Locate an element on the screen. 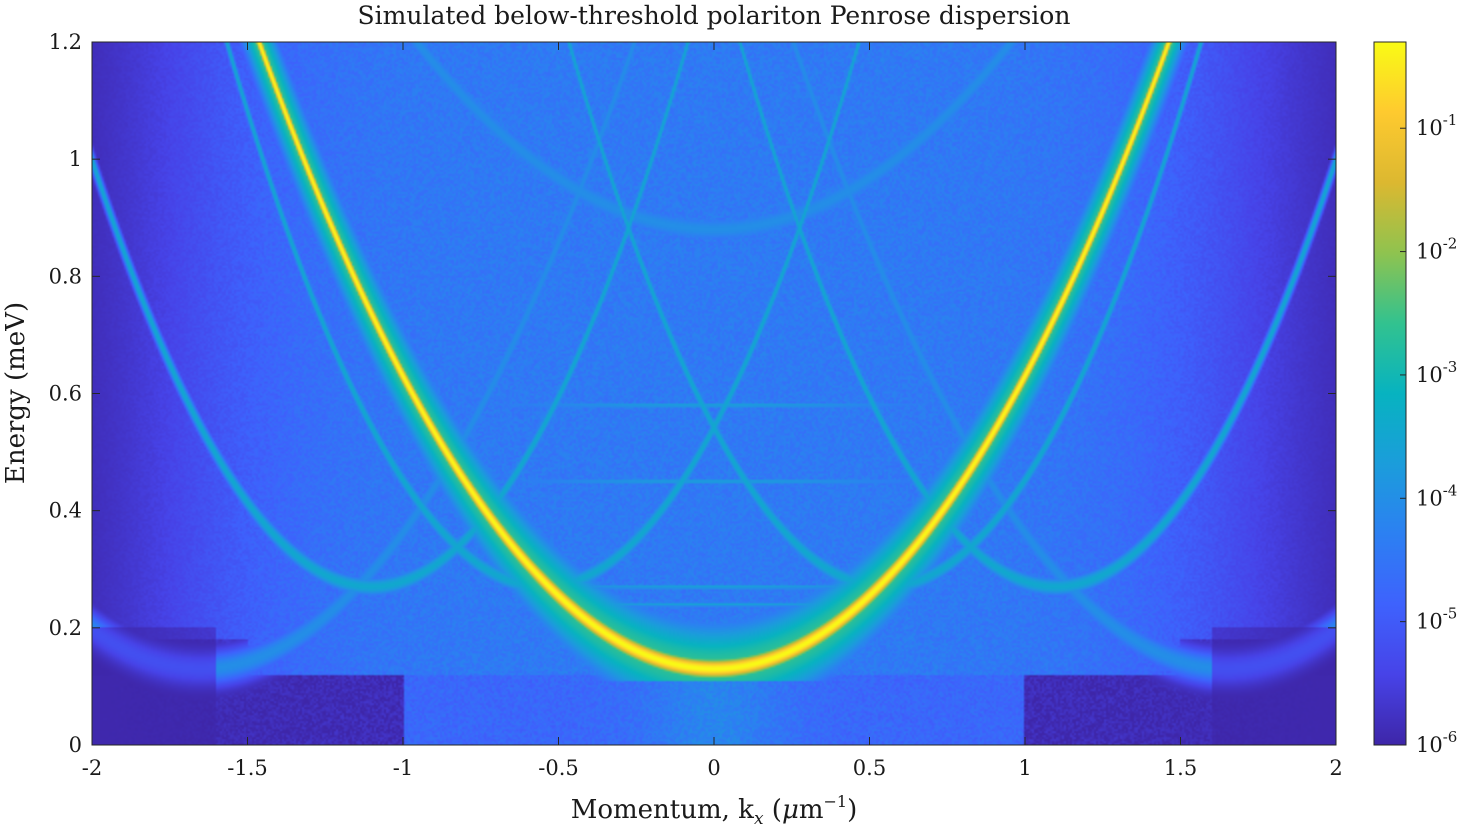 The width and height of the screenshot is (1461, 830). colorbar-tick-label: 10⁻³ is located at coordinates (1436, 372).